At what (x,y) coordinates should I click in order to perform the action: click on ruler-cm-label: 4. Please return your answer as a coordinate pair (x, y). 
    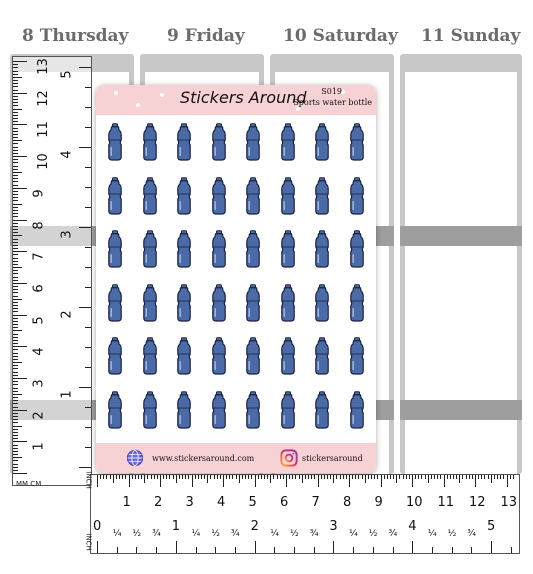
    Looking at the image, I should click on (221, 502).